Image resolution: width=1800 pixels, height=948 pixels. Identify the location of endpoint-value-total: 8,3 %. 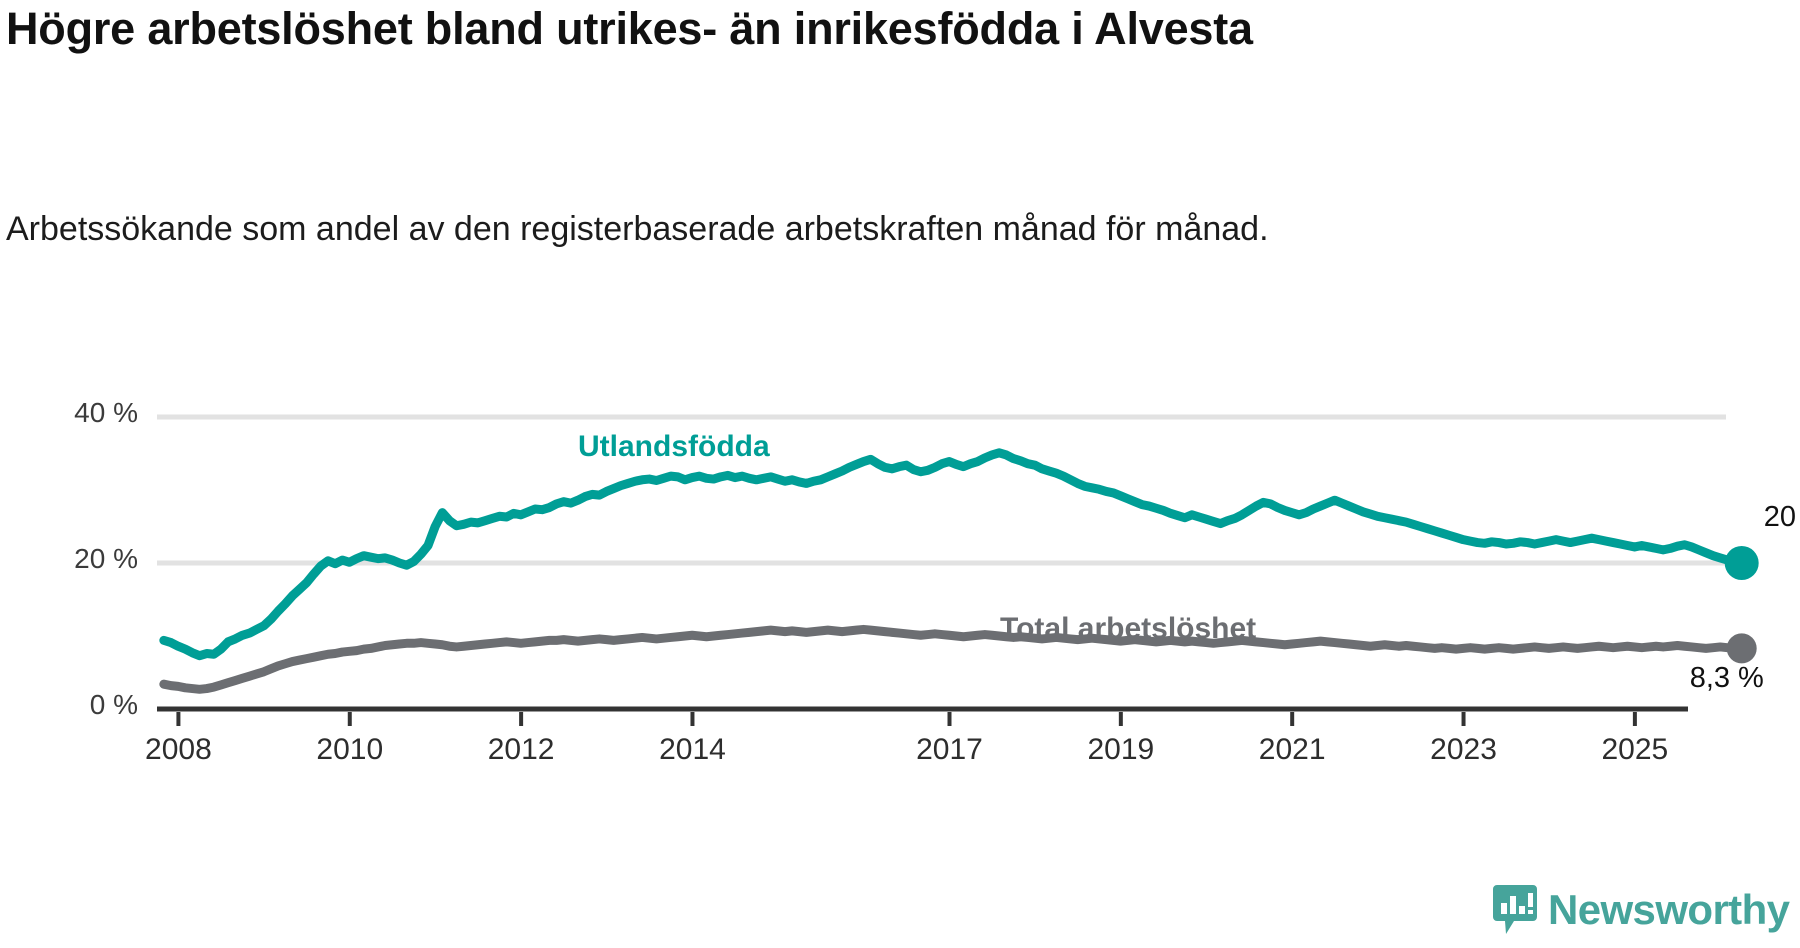
(1726, 678).